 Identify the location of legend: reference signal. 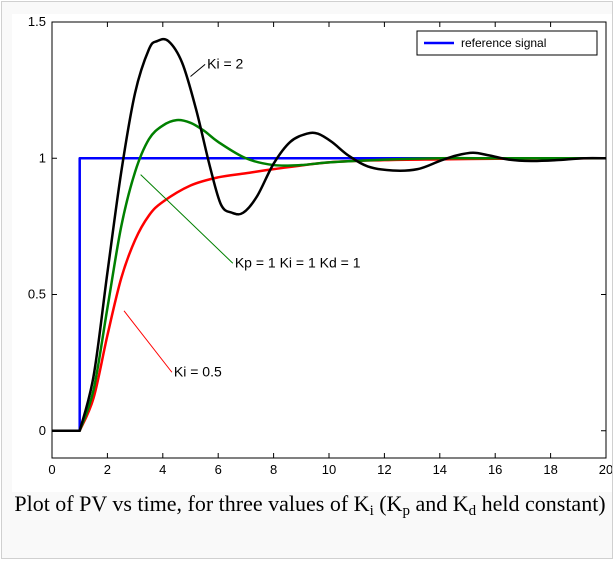
(507, 43).